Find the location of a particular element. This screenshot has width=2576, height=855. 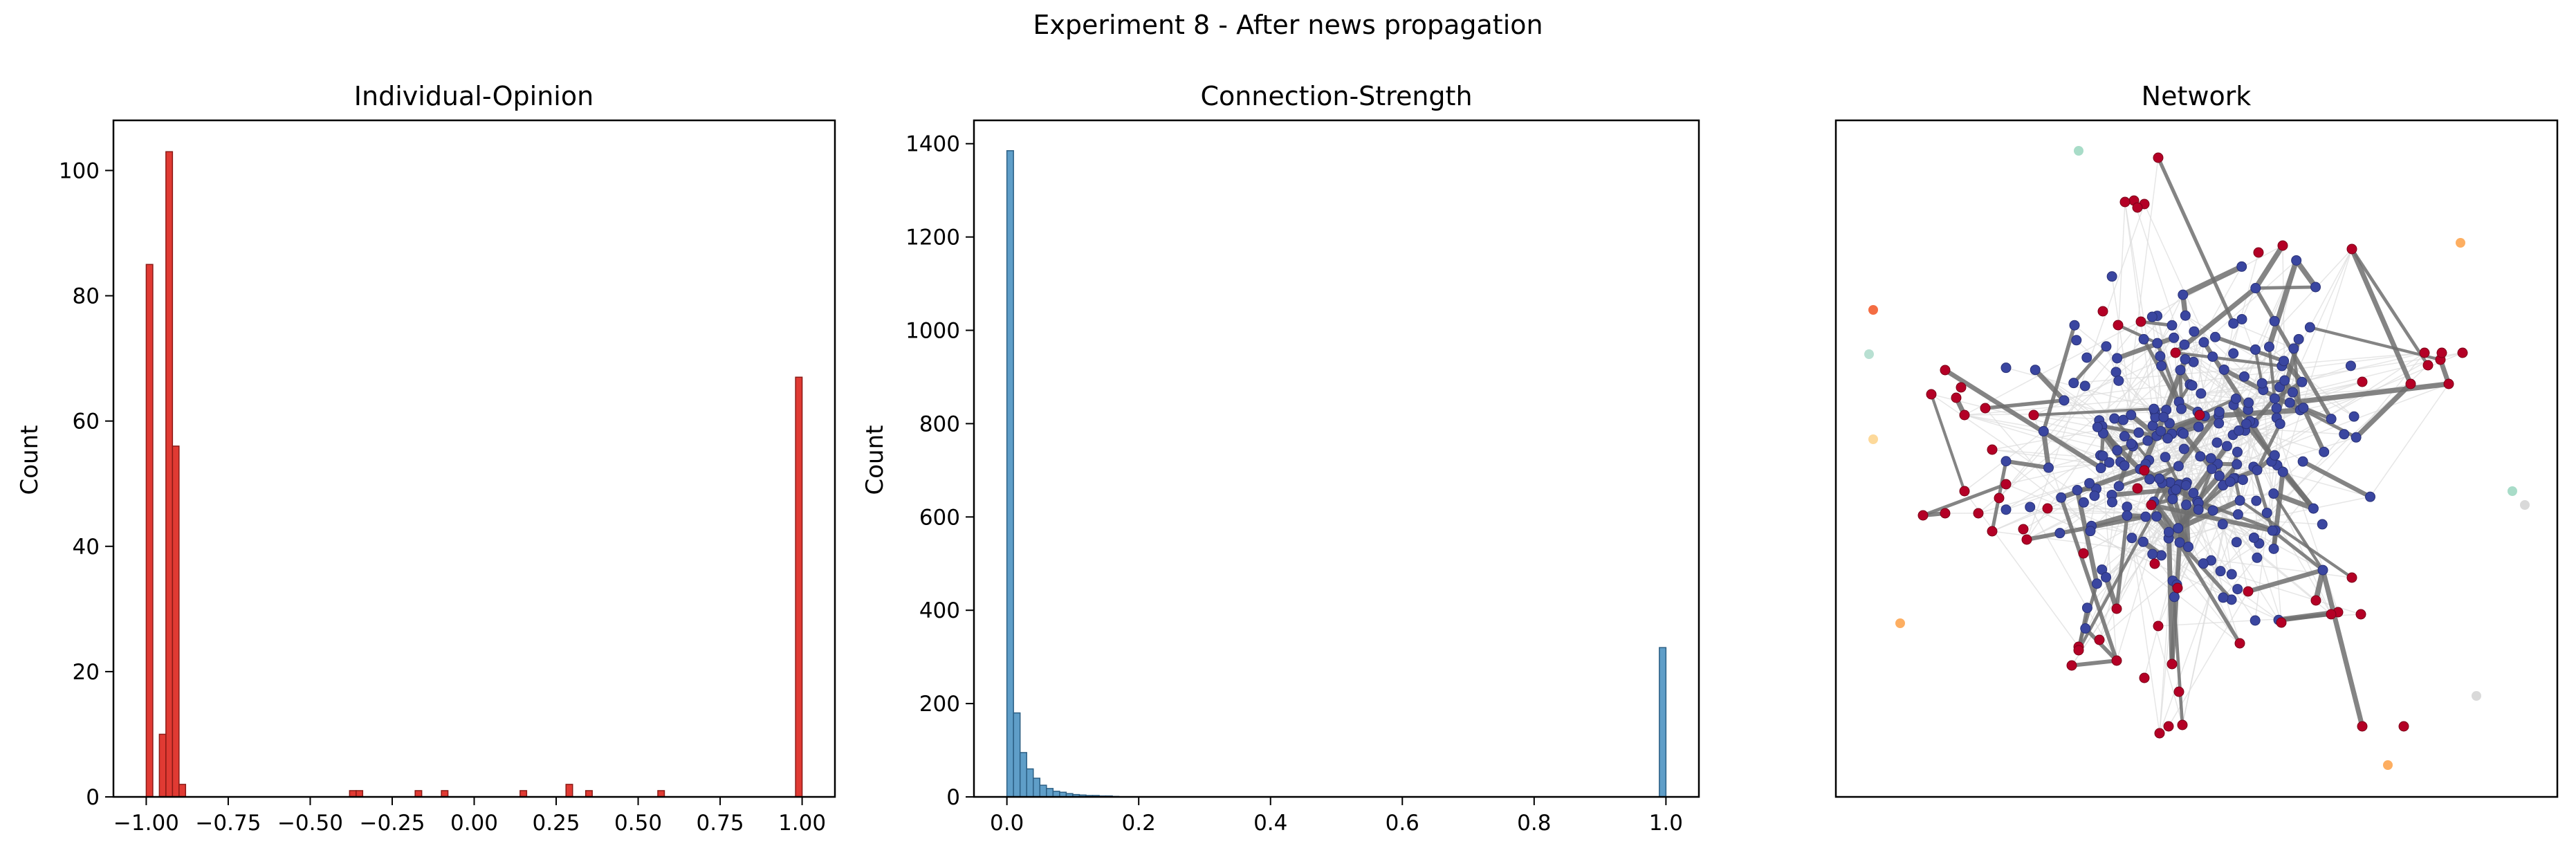

connection-histogram-y-tick-label: 0 is located at coordinates (953, 797).